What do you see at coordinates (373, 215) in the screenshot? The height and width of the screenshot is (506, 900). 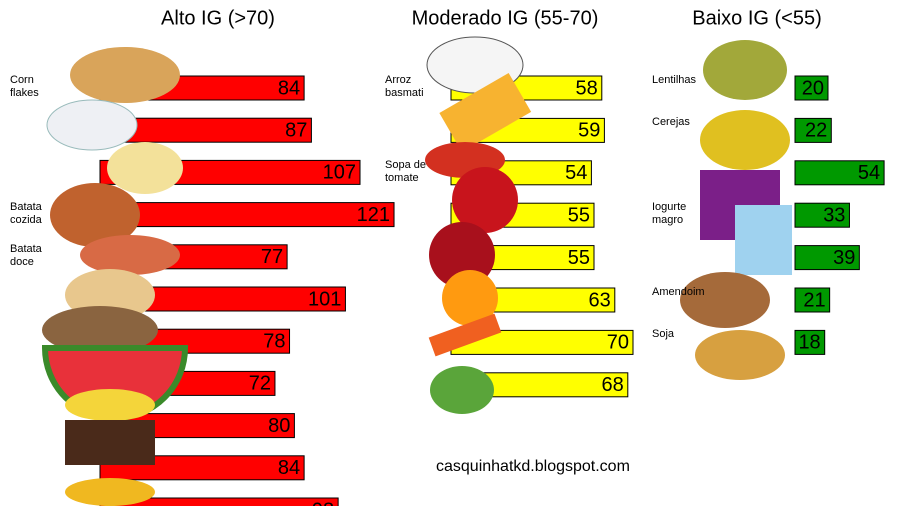 I see `value-label: 121` at bounding box center [373, 215].